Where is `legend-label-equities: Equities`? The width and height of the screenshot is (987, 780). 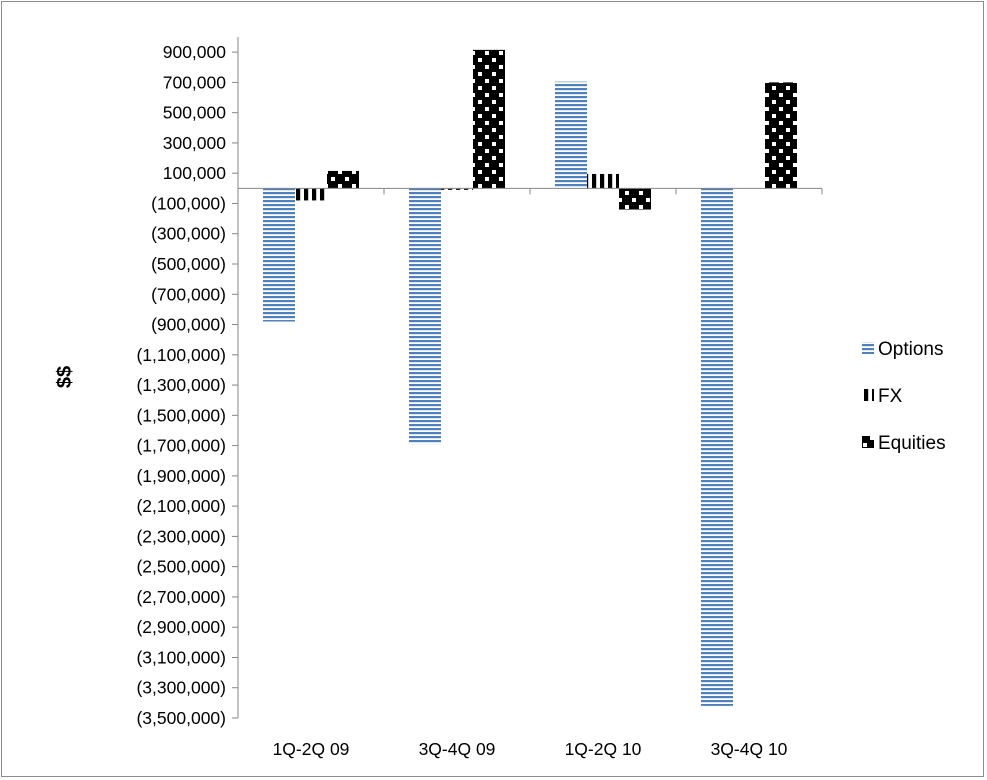
legend-label-equities: Equities is located at coordinates (912, 443).